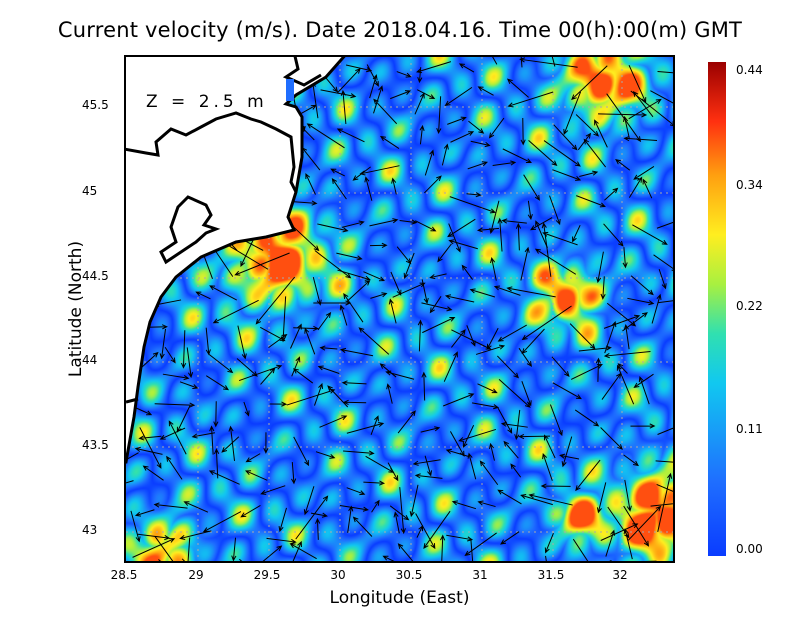 The width and height of the screenshot is (800, 618). Describe the element at coordinates (196, 575) in the screenshot. I see `x-tick-label: 29` at that location.